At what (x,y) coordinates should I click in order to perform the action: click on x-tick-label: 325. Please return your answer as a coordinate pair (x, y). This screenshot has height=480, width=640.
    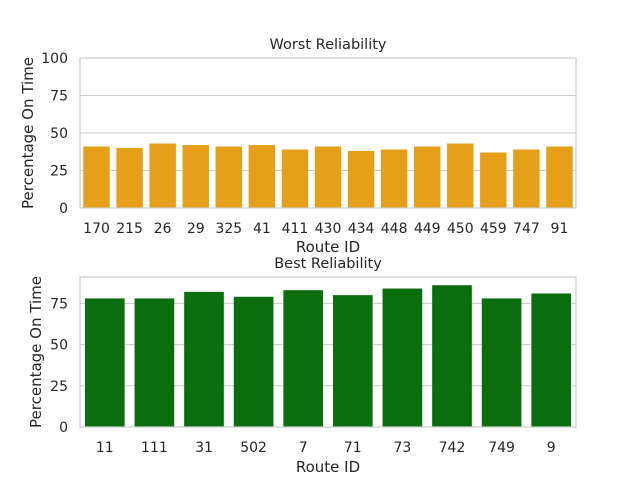
    Looking at the image, I should click on (228, 229).